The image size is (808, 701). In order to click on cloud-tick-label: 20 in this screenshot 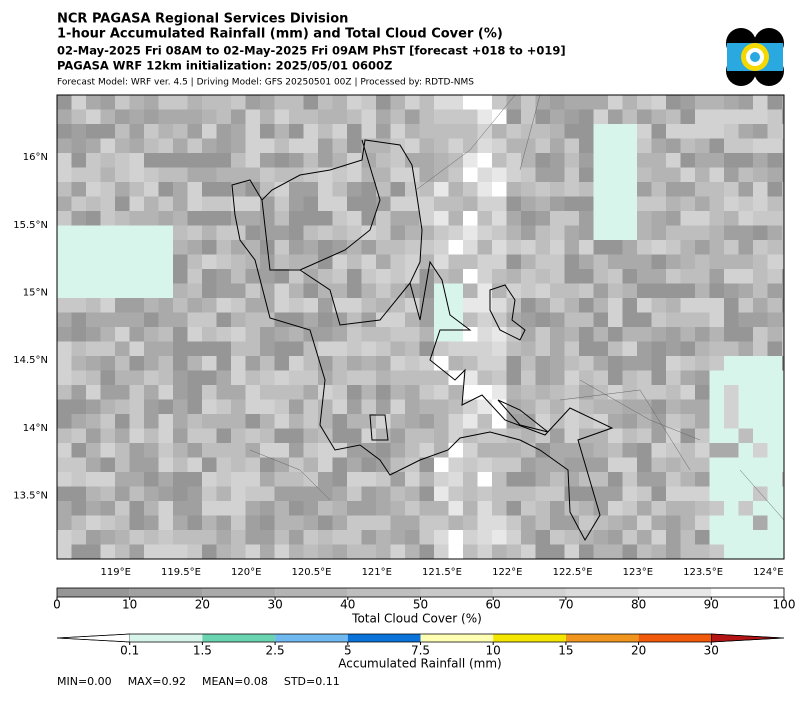, I will do `click(202, 605)`.